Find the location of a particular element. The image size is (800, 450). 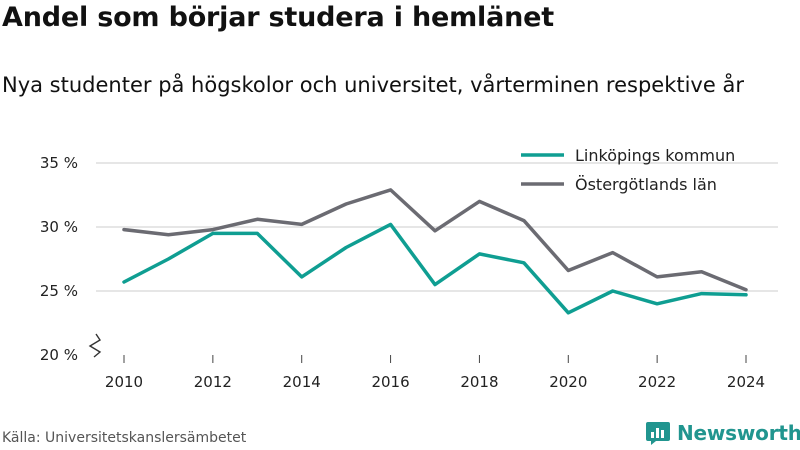

x-tick-label: 2014 is located at coordinates (302, 382).